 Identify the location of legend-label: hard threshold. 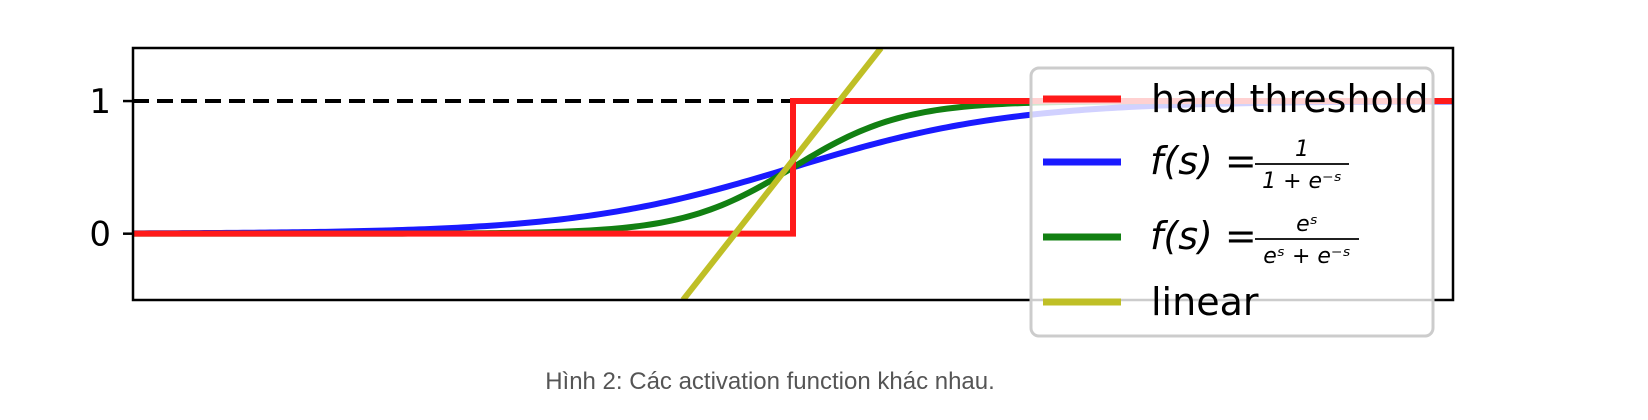
(1290, 99).